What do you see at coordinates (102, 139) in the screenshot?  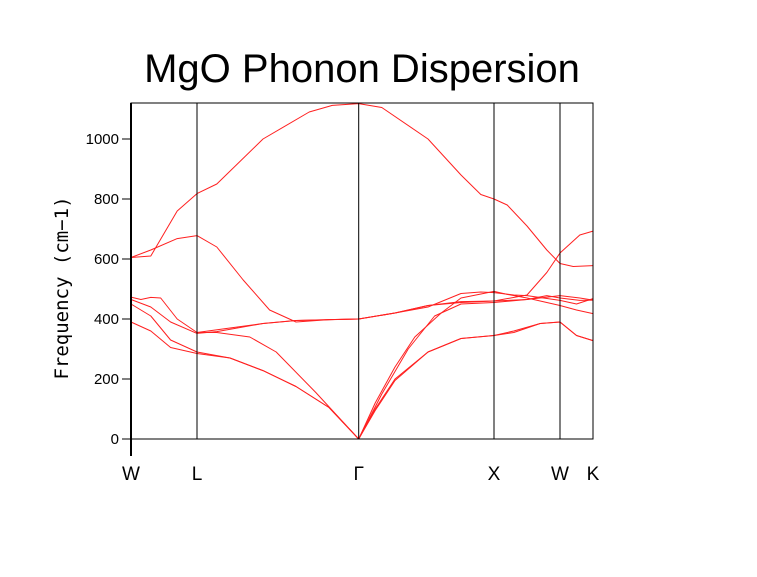 I see `y-tick-label: 1000` at bounding box center [102, 139].